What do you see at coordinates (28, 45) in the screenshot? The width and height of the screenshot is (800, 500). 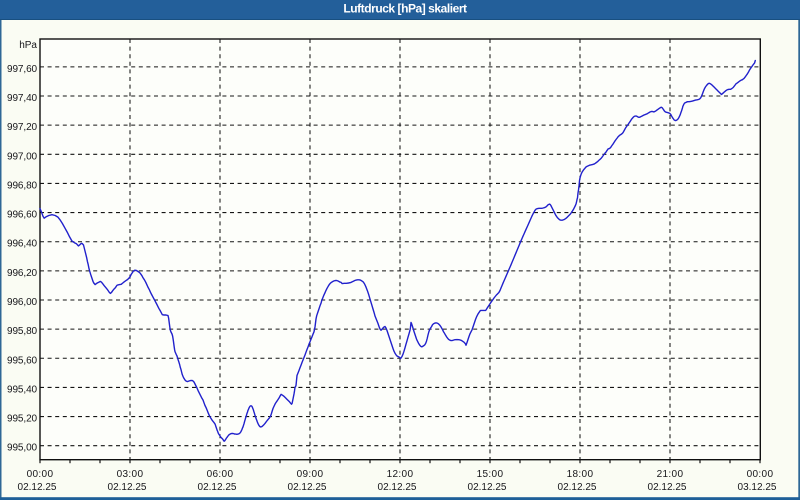 I see `svg-text: hPa` at bounding box center [28, 45].